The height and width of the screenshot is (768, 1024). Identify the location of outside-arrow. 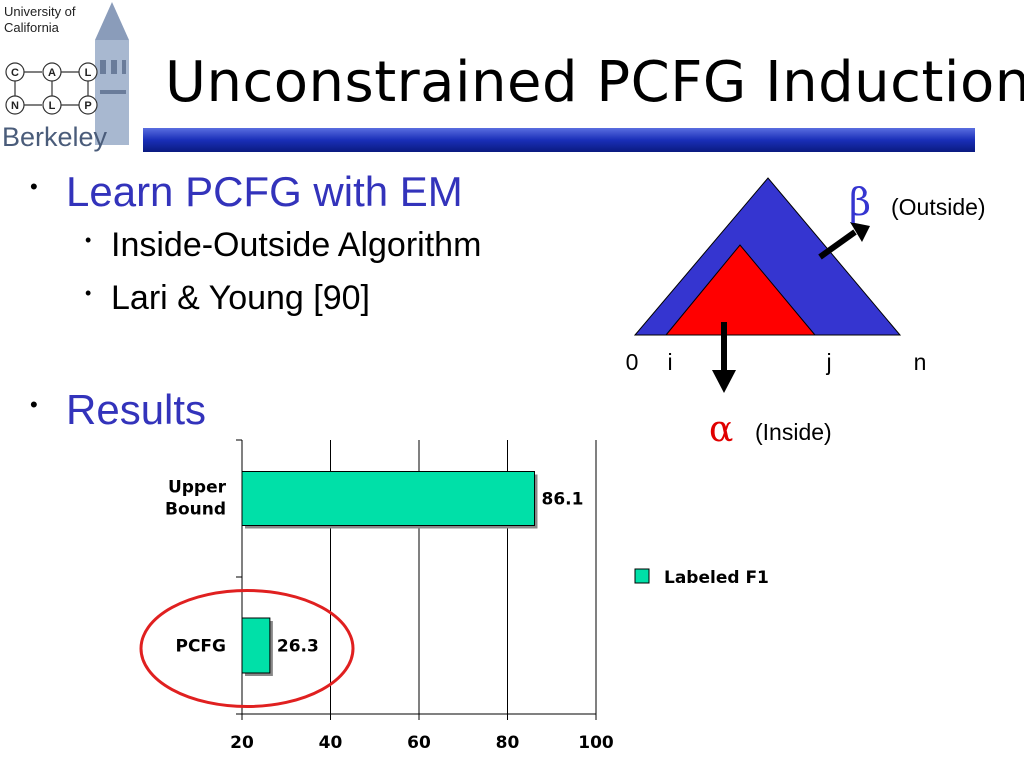
(837, 244).